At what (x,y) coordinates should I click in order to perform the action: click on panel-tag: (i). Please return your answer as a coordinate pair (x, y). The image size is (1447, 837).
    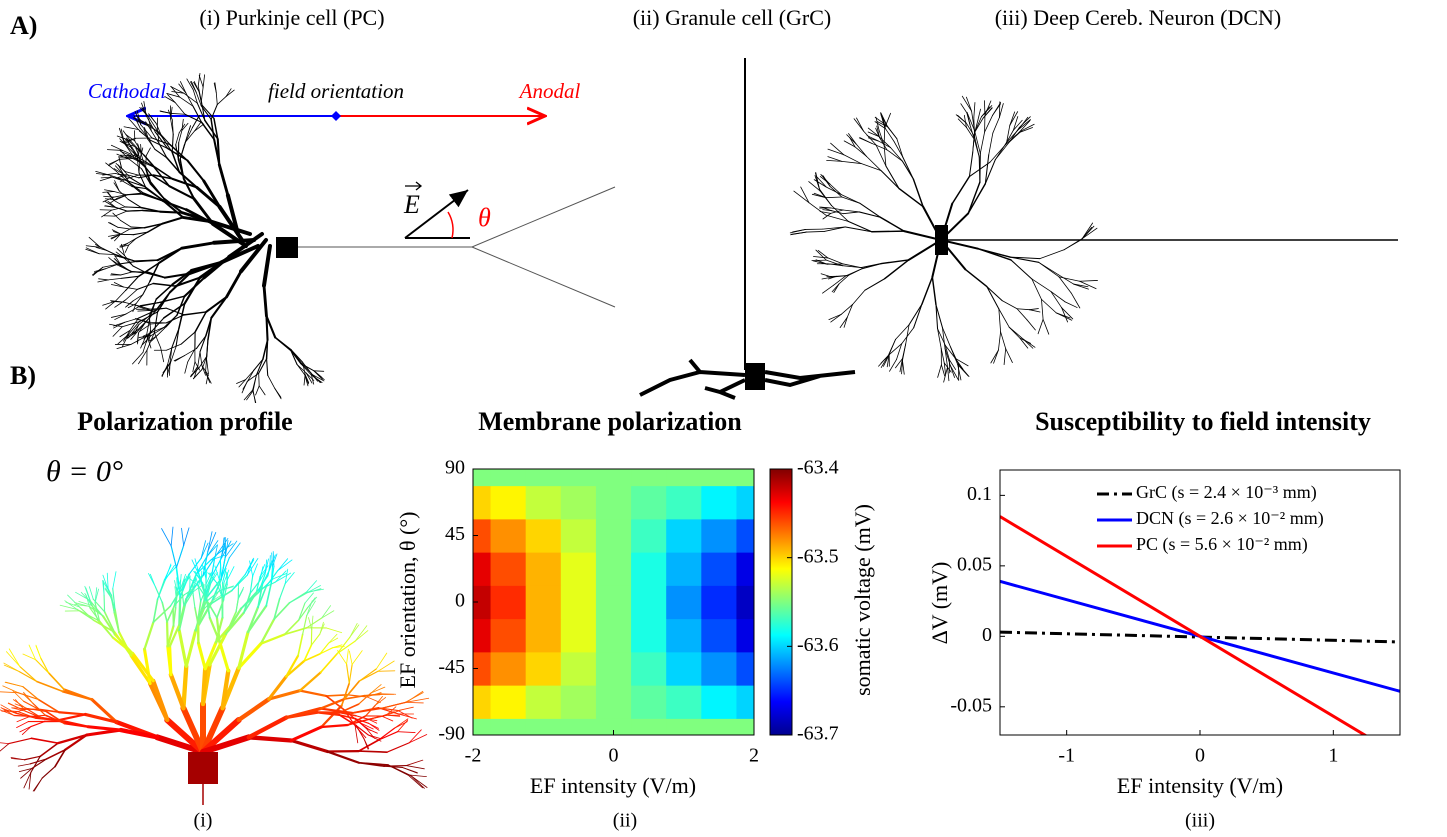
    Looking at the image, I should click on (203, 821).